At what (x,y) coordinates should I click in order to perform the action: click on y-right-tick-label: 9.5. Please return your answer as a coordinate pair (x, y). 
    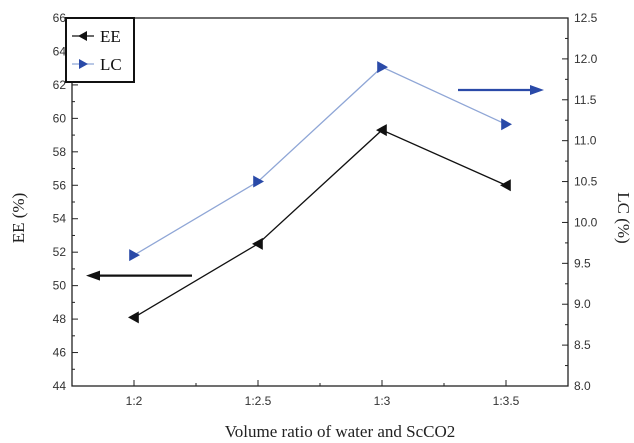
    Looking at the image, I should click on (582, 263).